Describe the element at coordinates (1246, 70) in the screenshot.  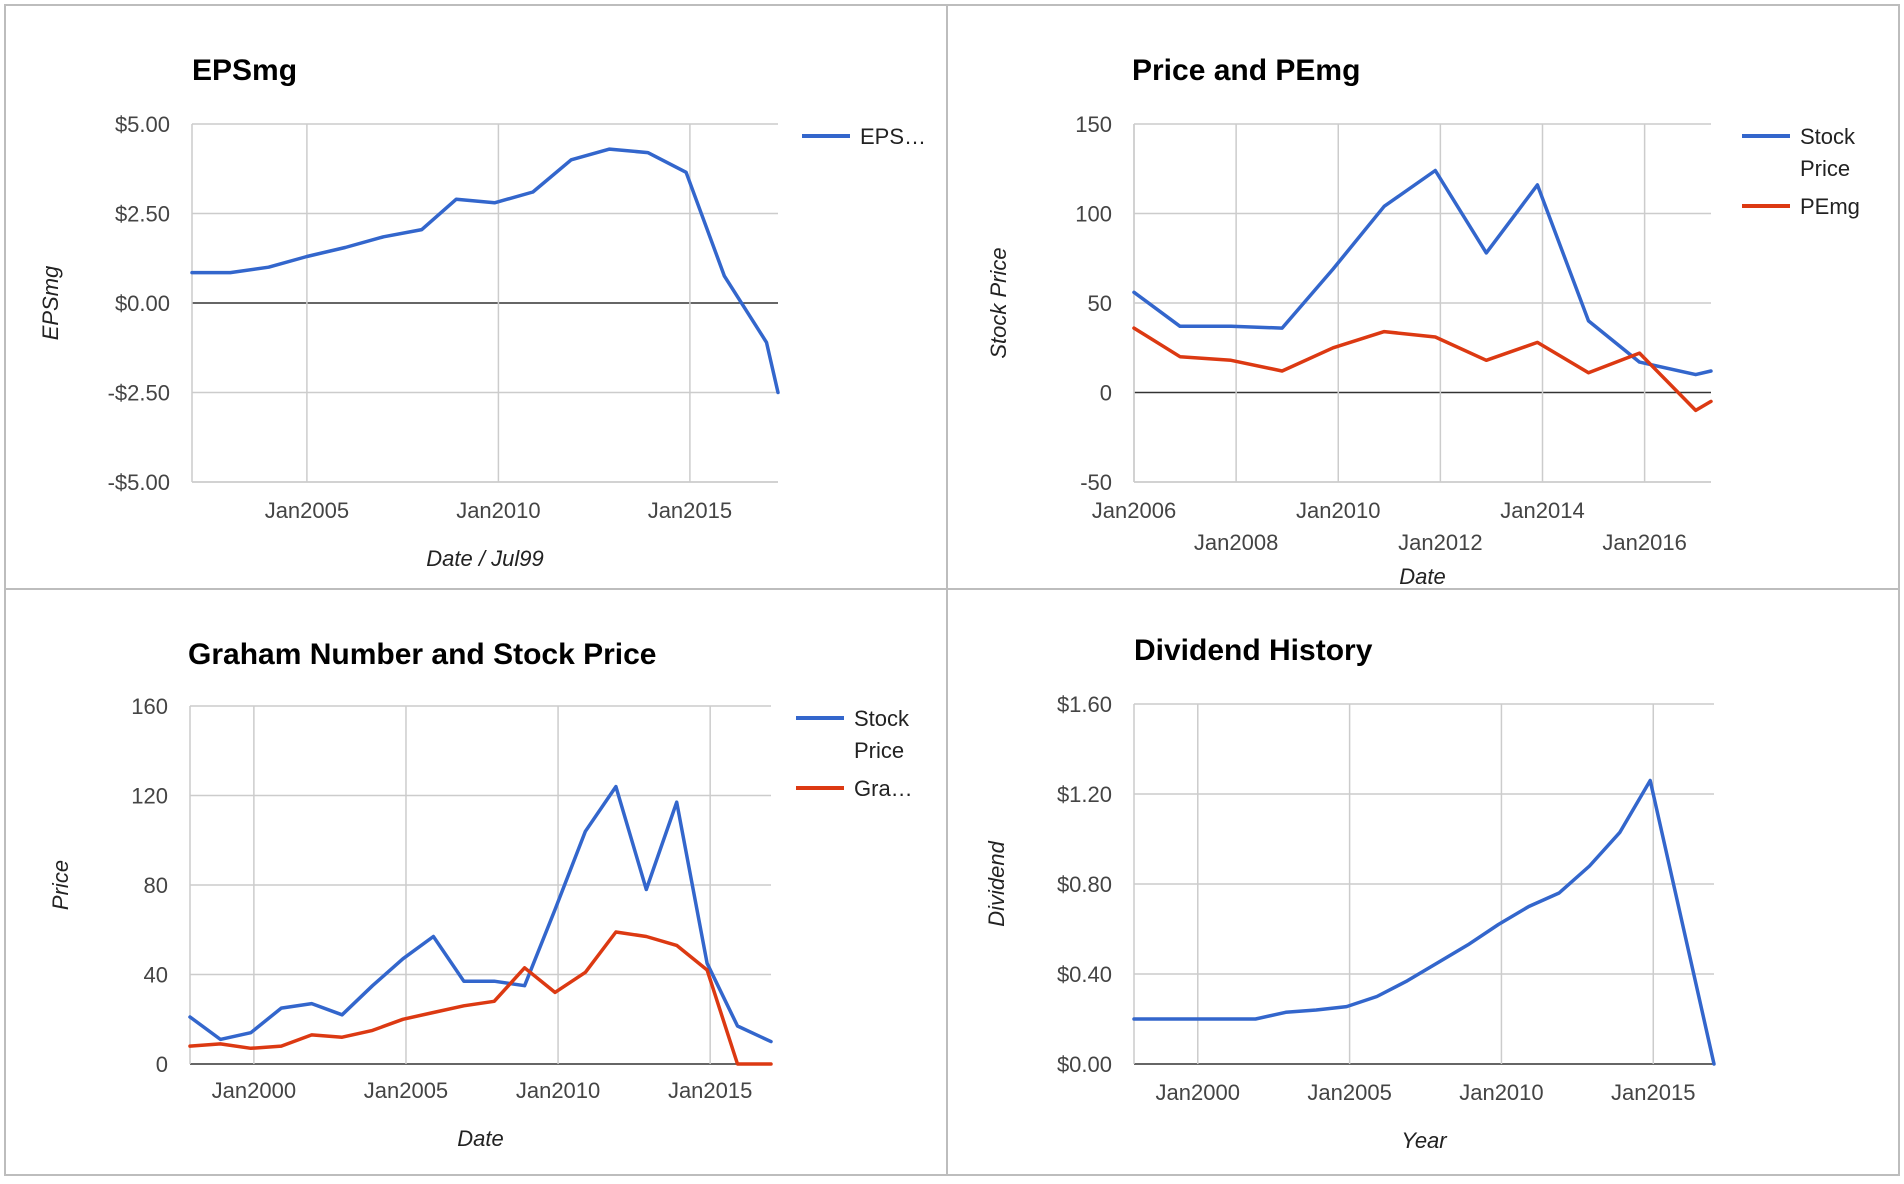
I see `chart-title: Price and PEmg` at that location.